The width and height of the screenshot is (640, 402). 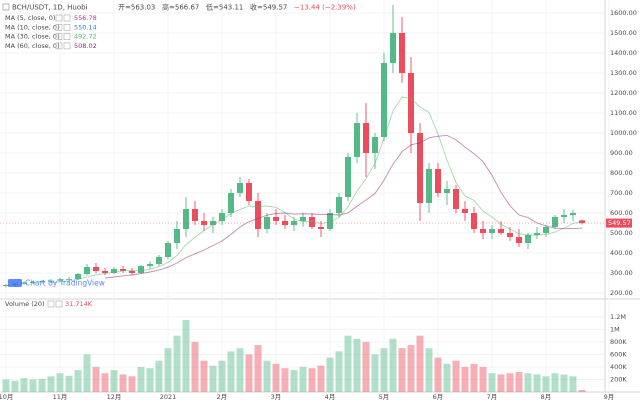 I want to click on y-tick-label: 300.00, so click(x=621, y=273).